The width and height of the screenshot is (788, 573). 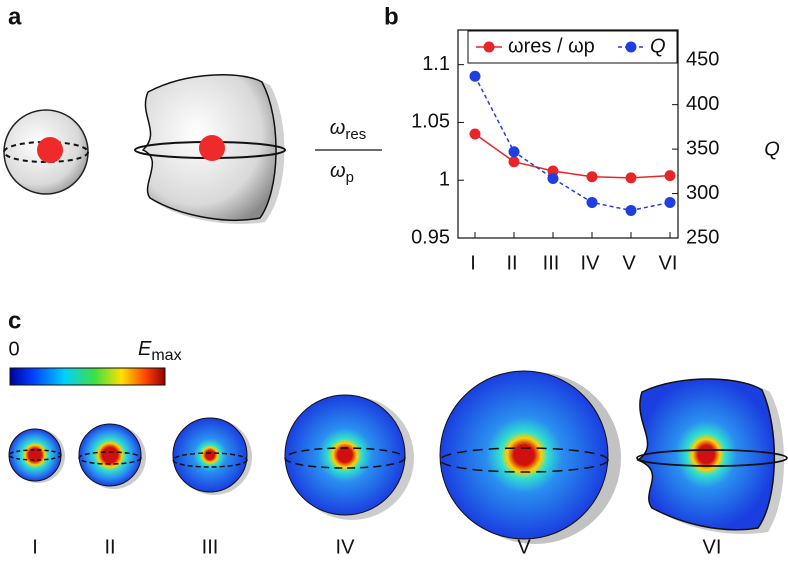 I want to click on y-axis-label: ωp, so click(x=342, y=173).